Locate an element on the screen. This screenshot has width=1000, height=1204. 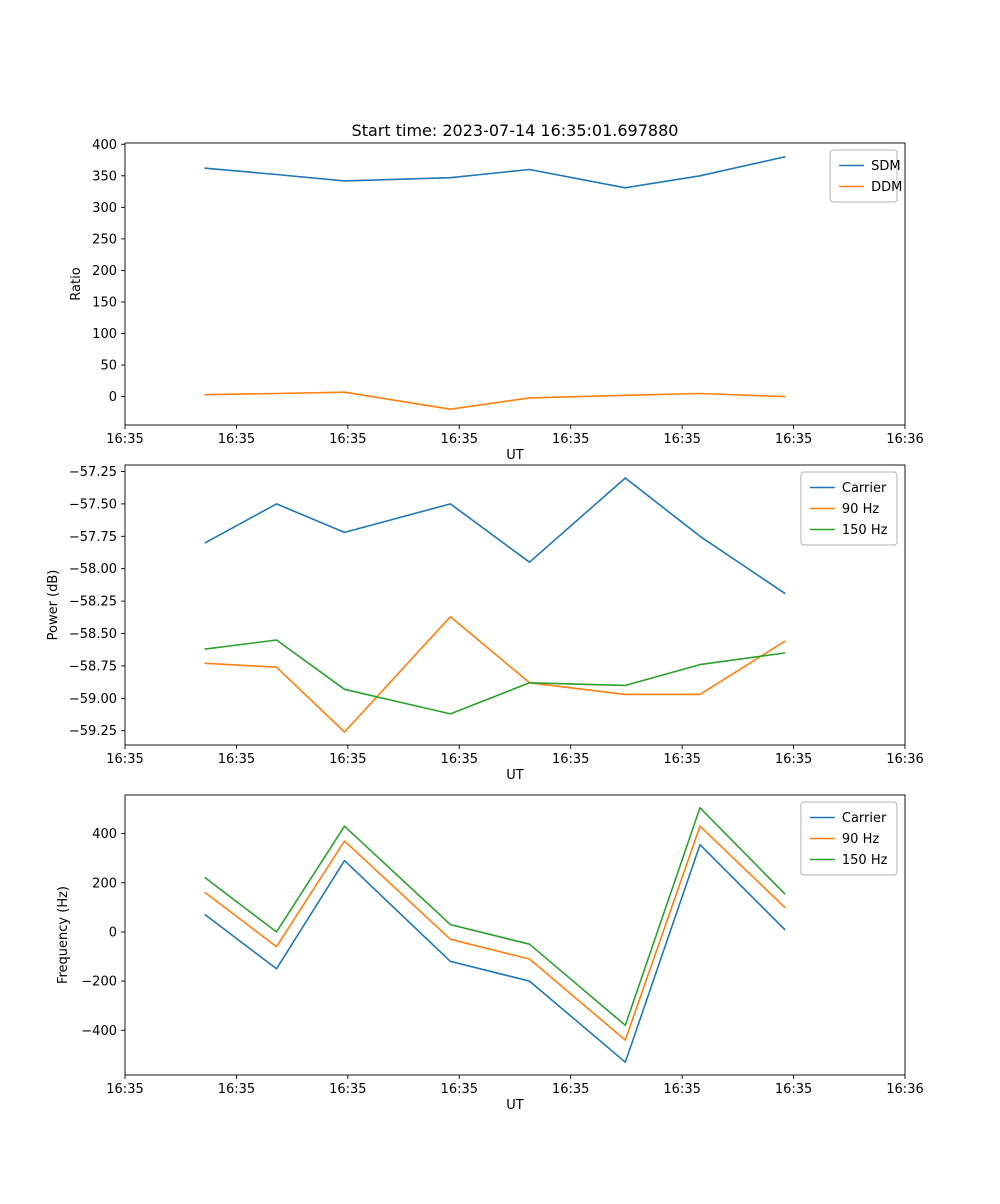
y-tick-label: 350 is located at coordinates (104, 176).